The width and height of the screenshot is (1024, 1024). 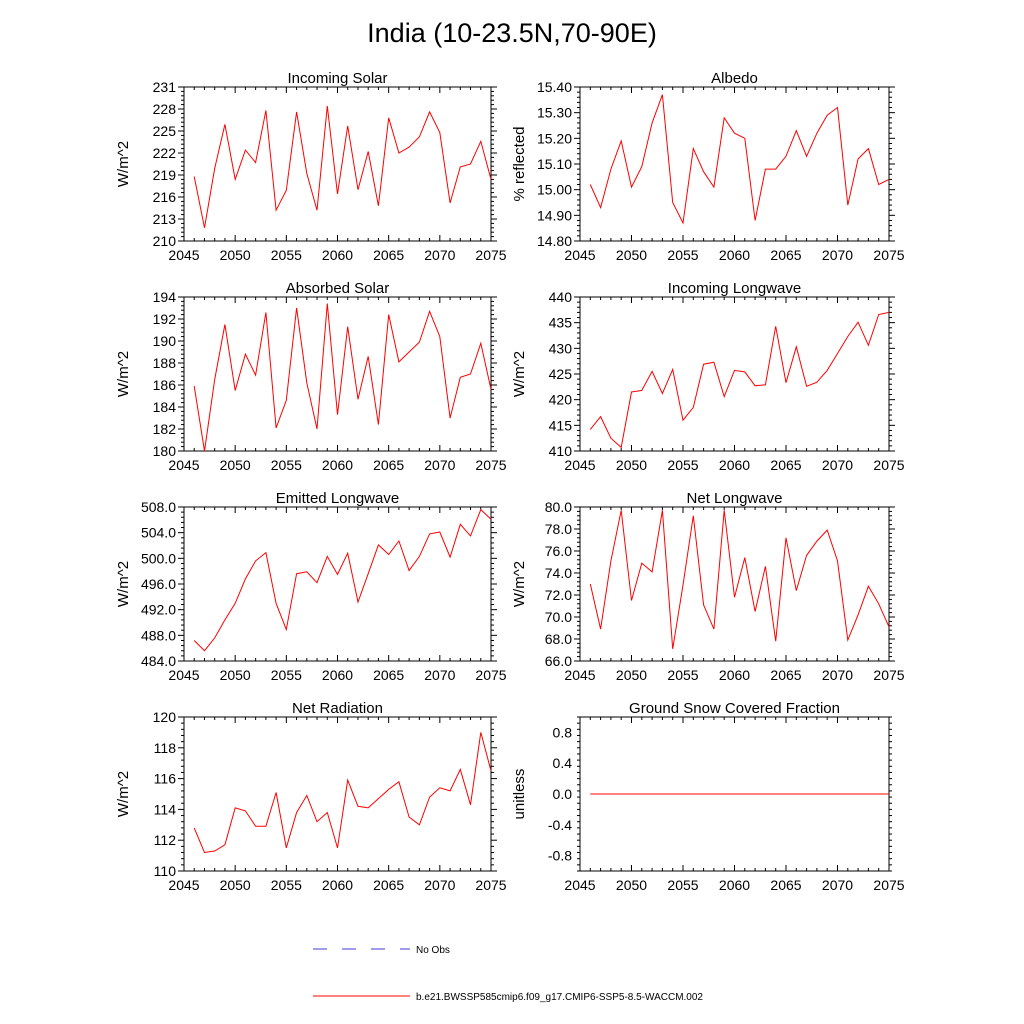 I want to click on y-tick-label: 14.90, so click(x=554, y=215).